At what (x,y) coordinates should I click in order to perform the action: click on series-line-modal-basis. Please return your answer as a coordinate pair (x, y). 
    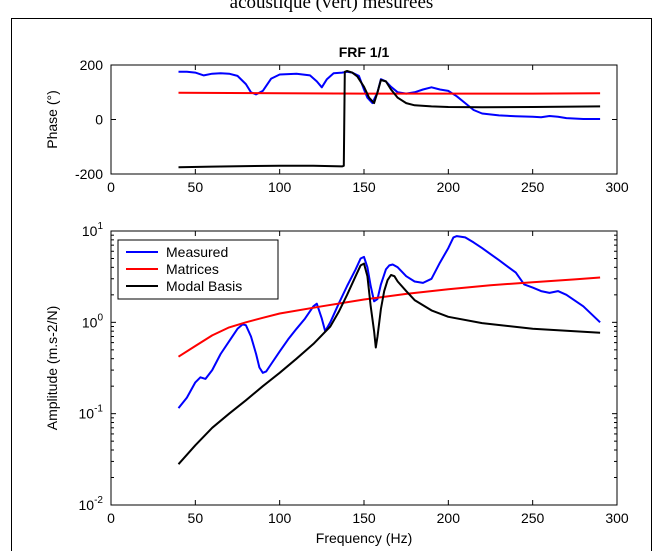
    Looking at the image, I should click on (389, 119).